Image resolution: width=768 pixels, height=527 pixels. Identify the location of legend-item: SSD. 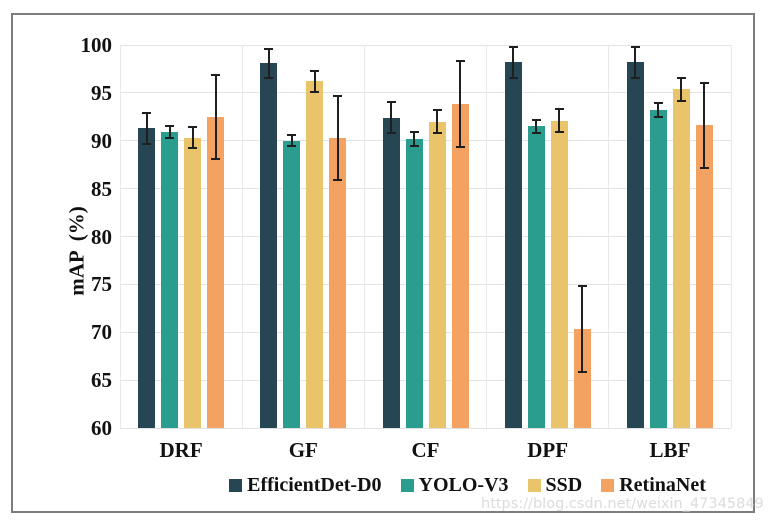
(555, 485).